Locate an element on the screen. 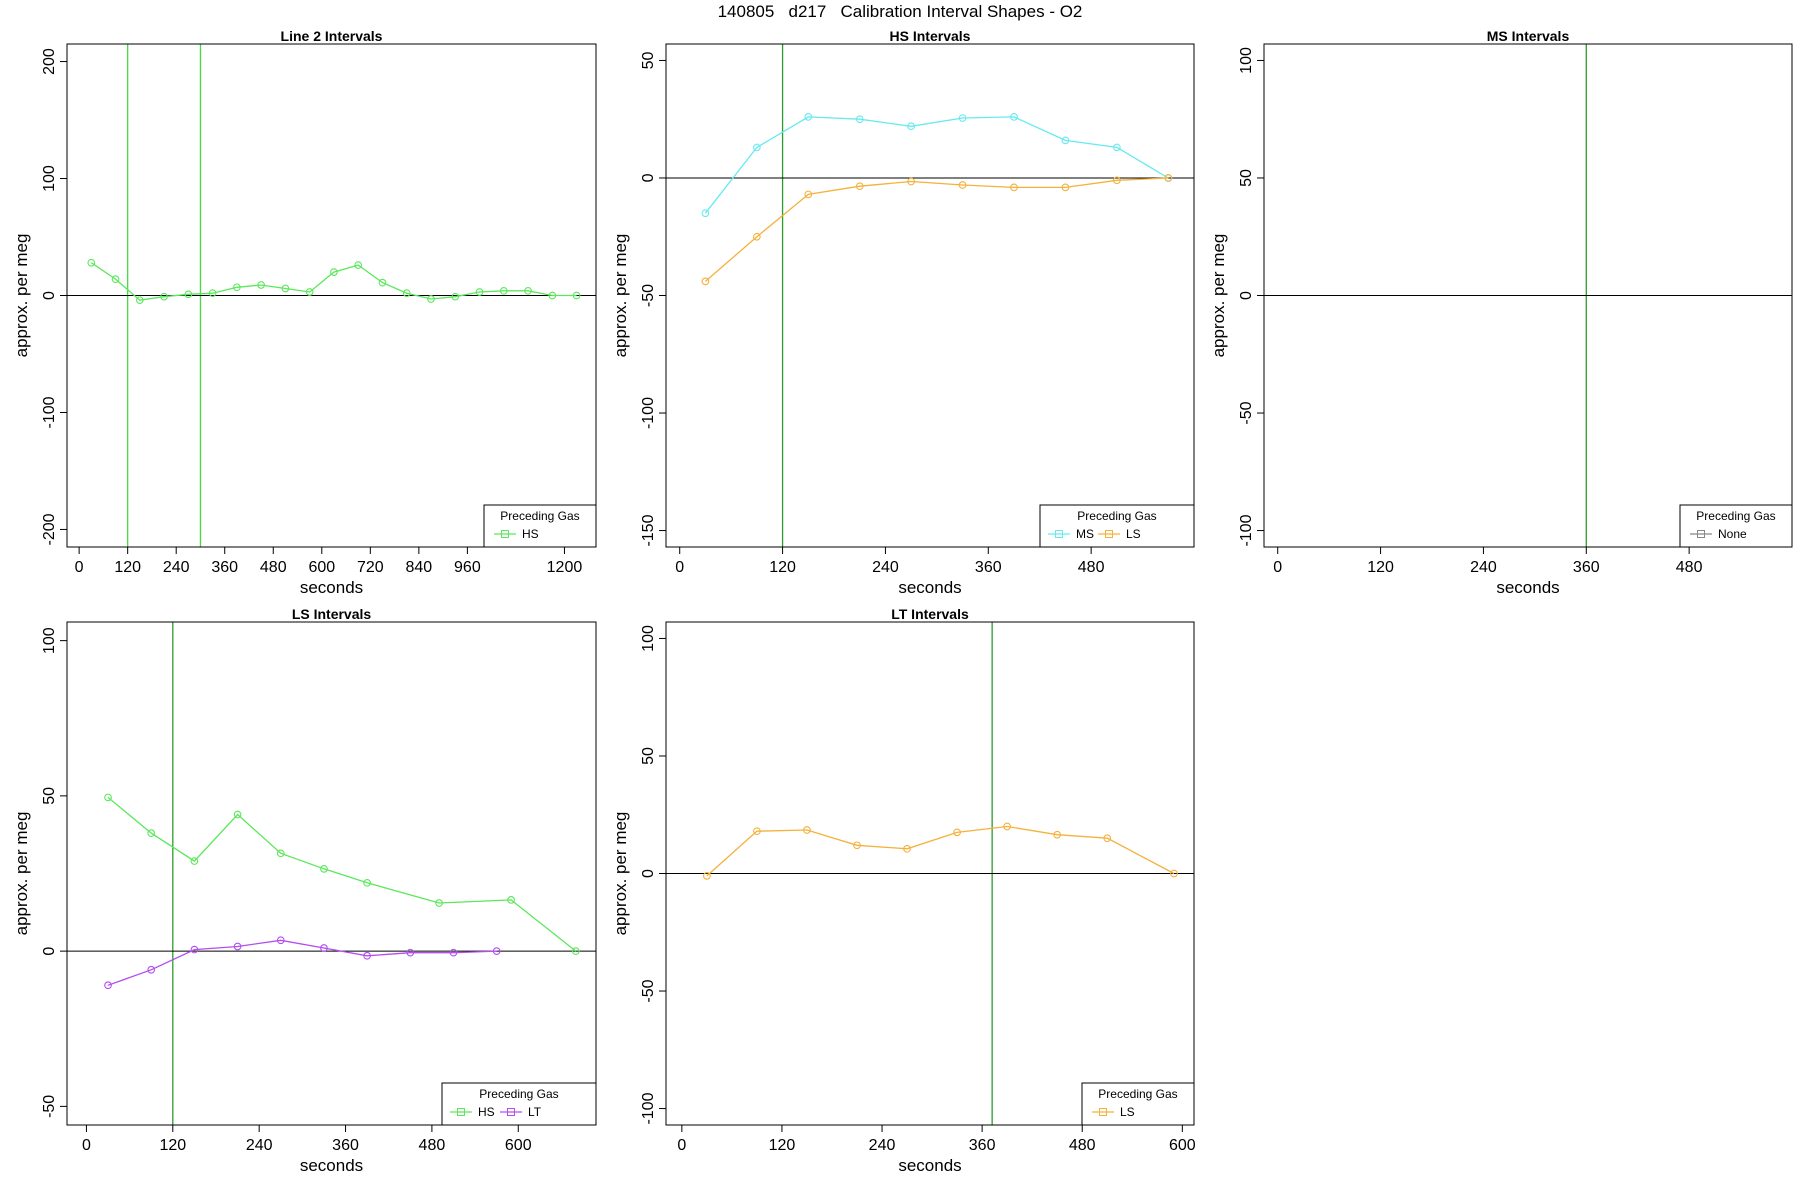  x-tick-label: 1200 is located at coordinates (565, 567).